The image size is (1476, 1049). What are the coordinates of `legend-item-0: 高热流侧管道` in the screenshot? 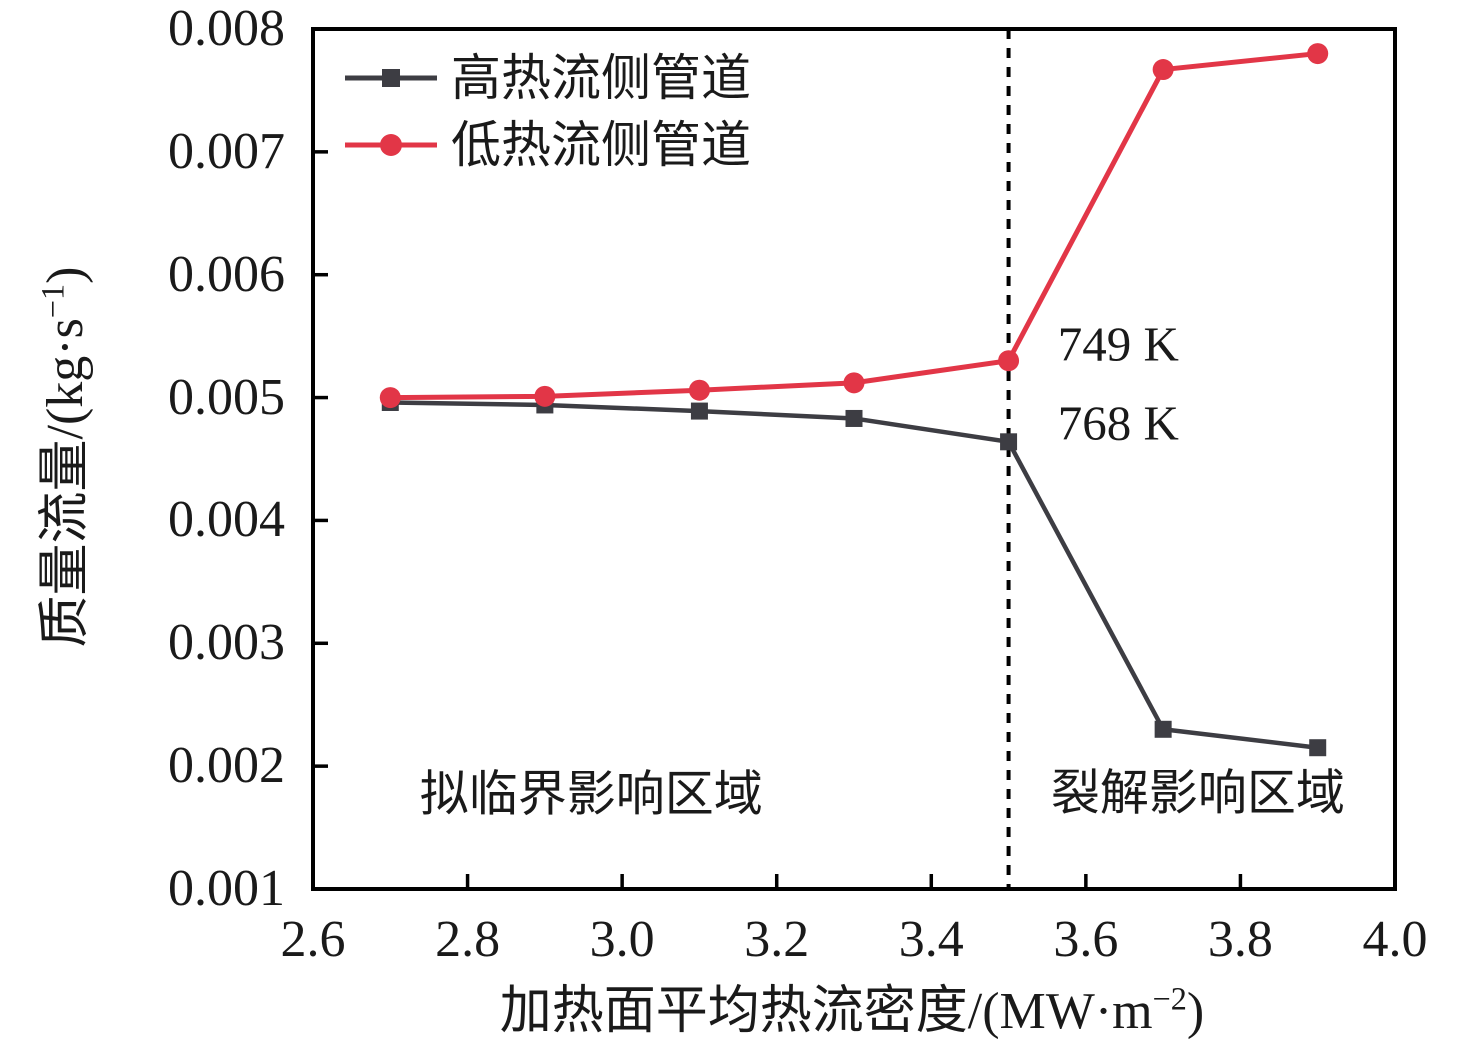 It's located at (548, 77).